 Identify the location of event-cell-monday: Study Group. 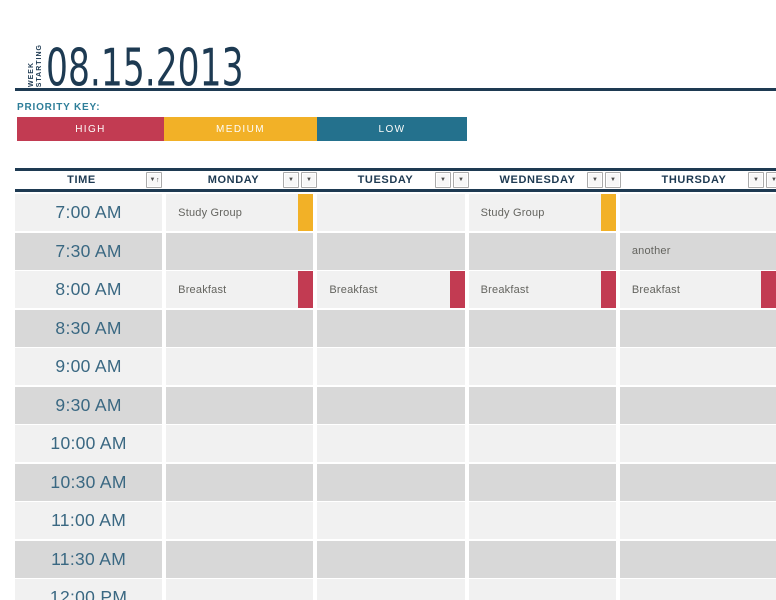
(232, 212).